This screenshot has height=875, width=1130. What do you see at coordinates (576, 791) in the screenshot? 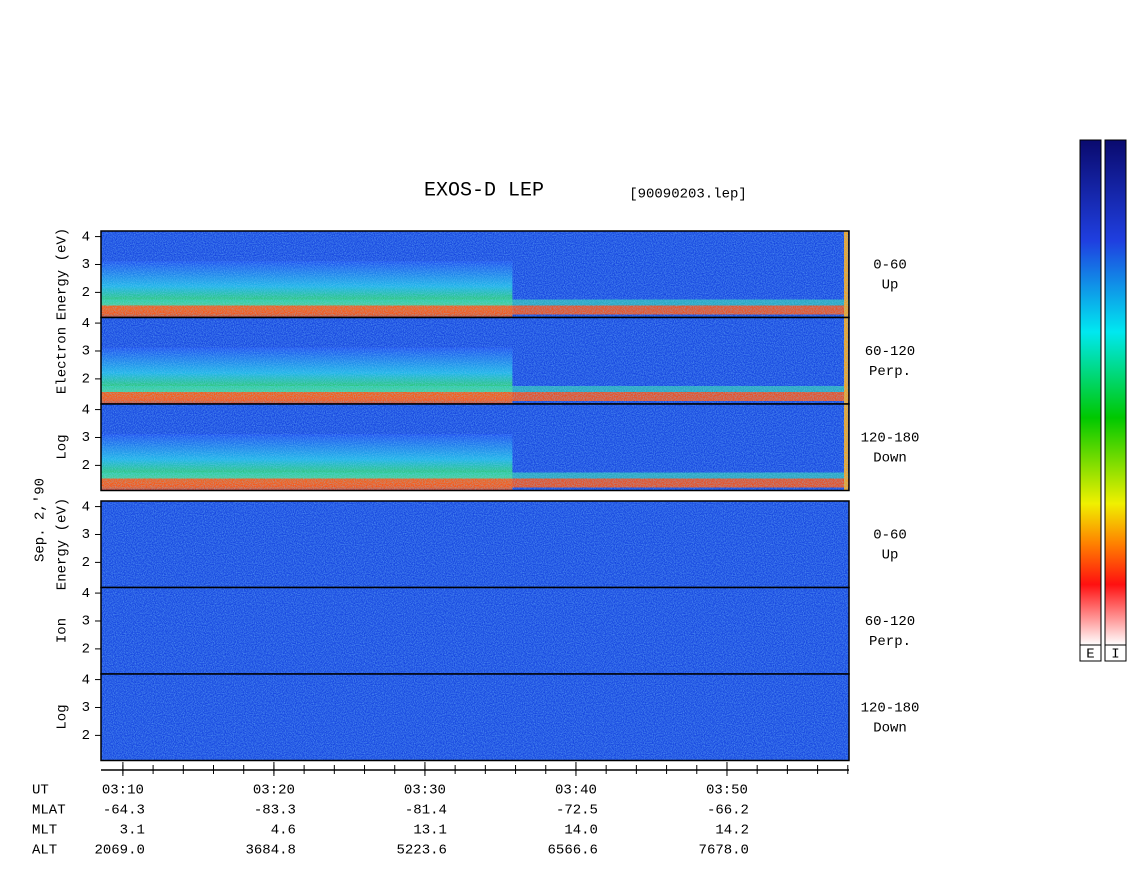
I see `x-tick-label: 03:40` at bounding box center [576, 791].